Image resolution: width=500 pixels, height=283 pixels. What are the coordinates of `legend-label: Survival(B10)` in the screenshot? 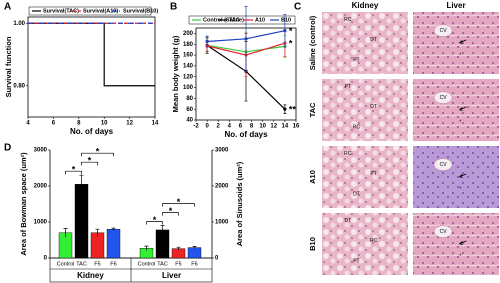 It's located at (140, 11).